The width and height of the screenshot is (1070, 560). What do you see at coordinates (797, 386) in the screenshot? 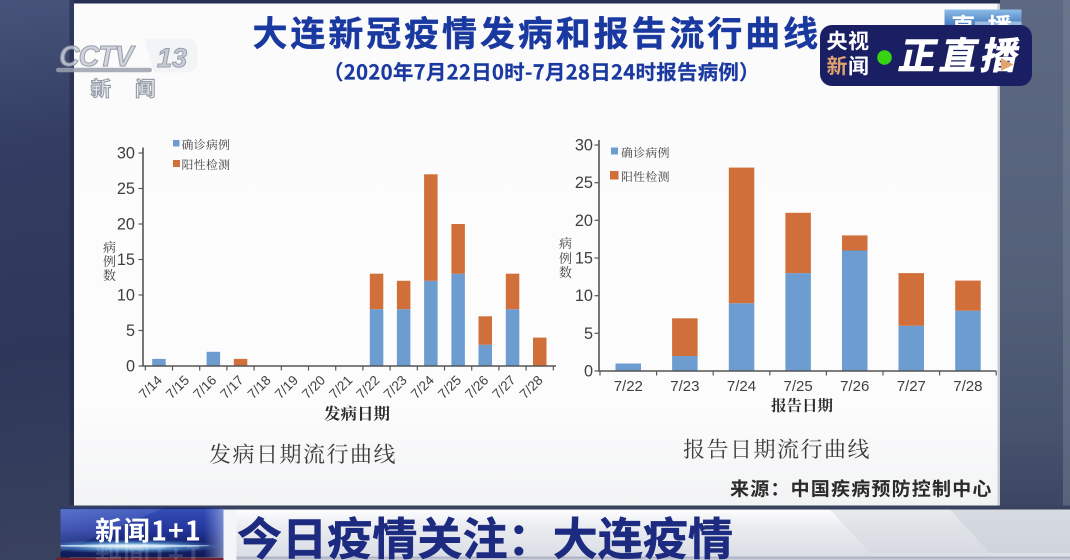
I see `svg-text: 7/25` at bounding box center [797, 386].